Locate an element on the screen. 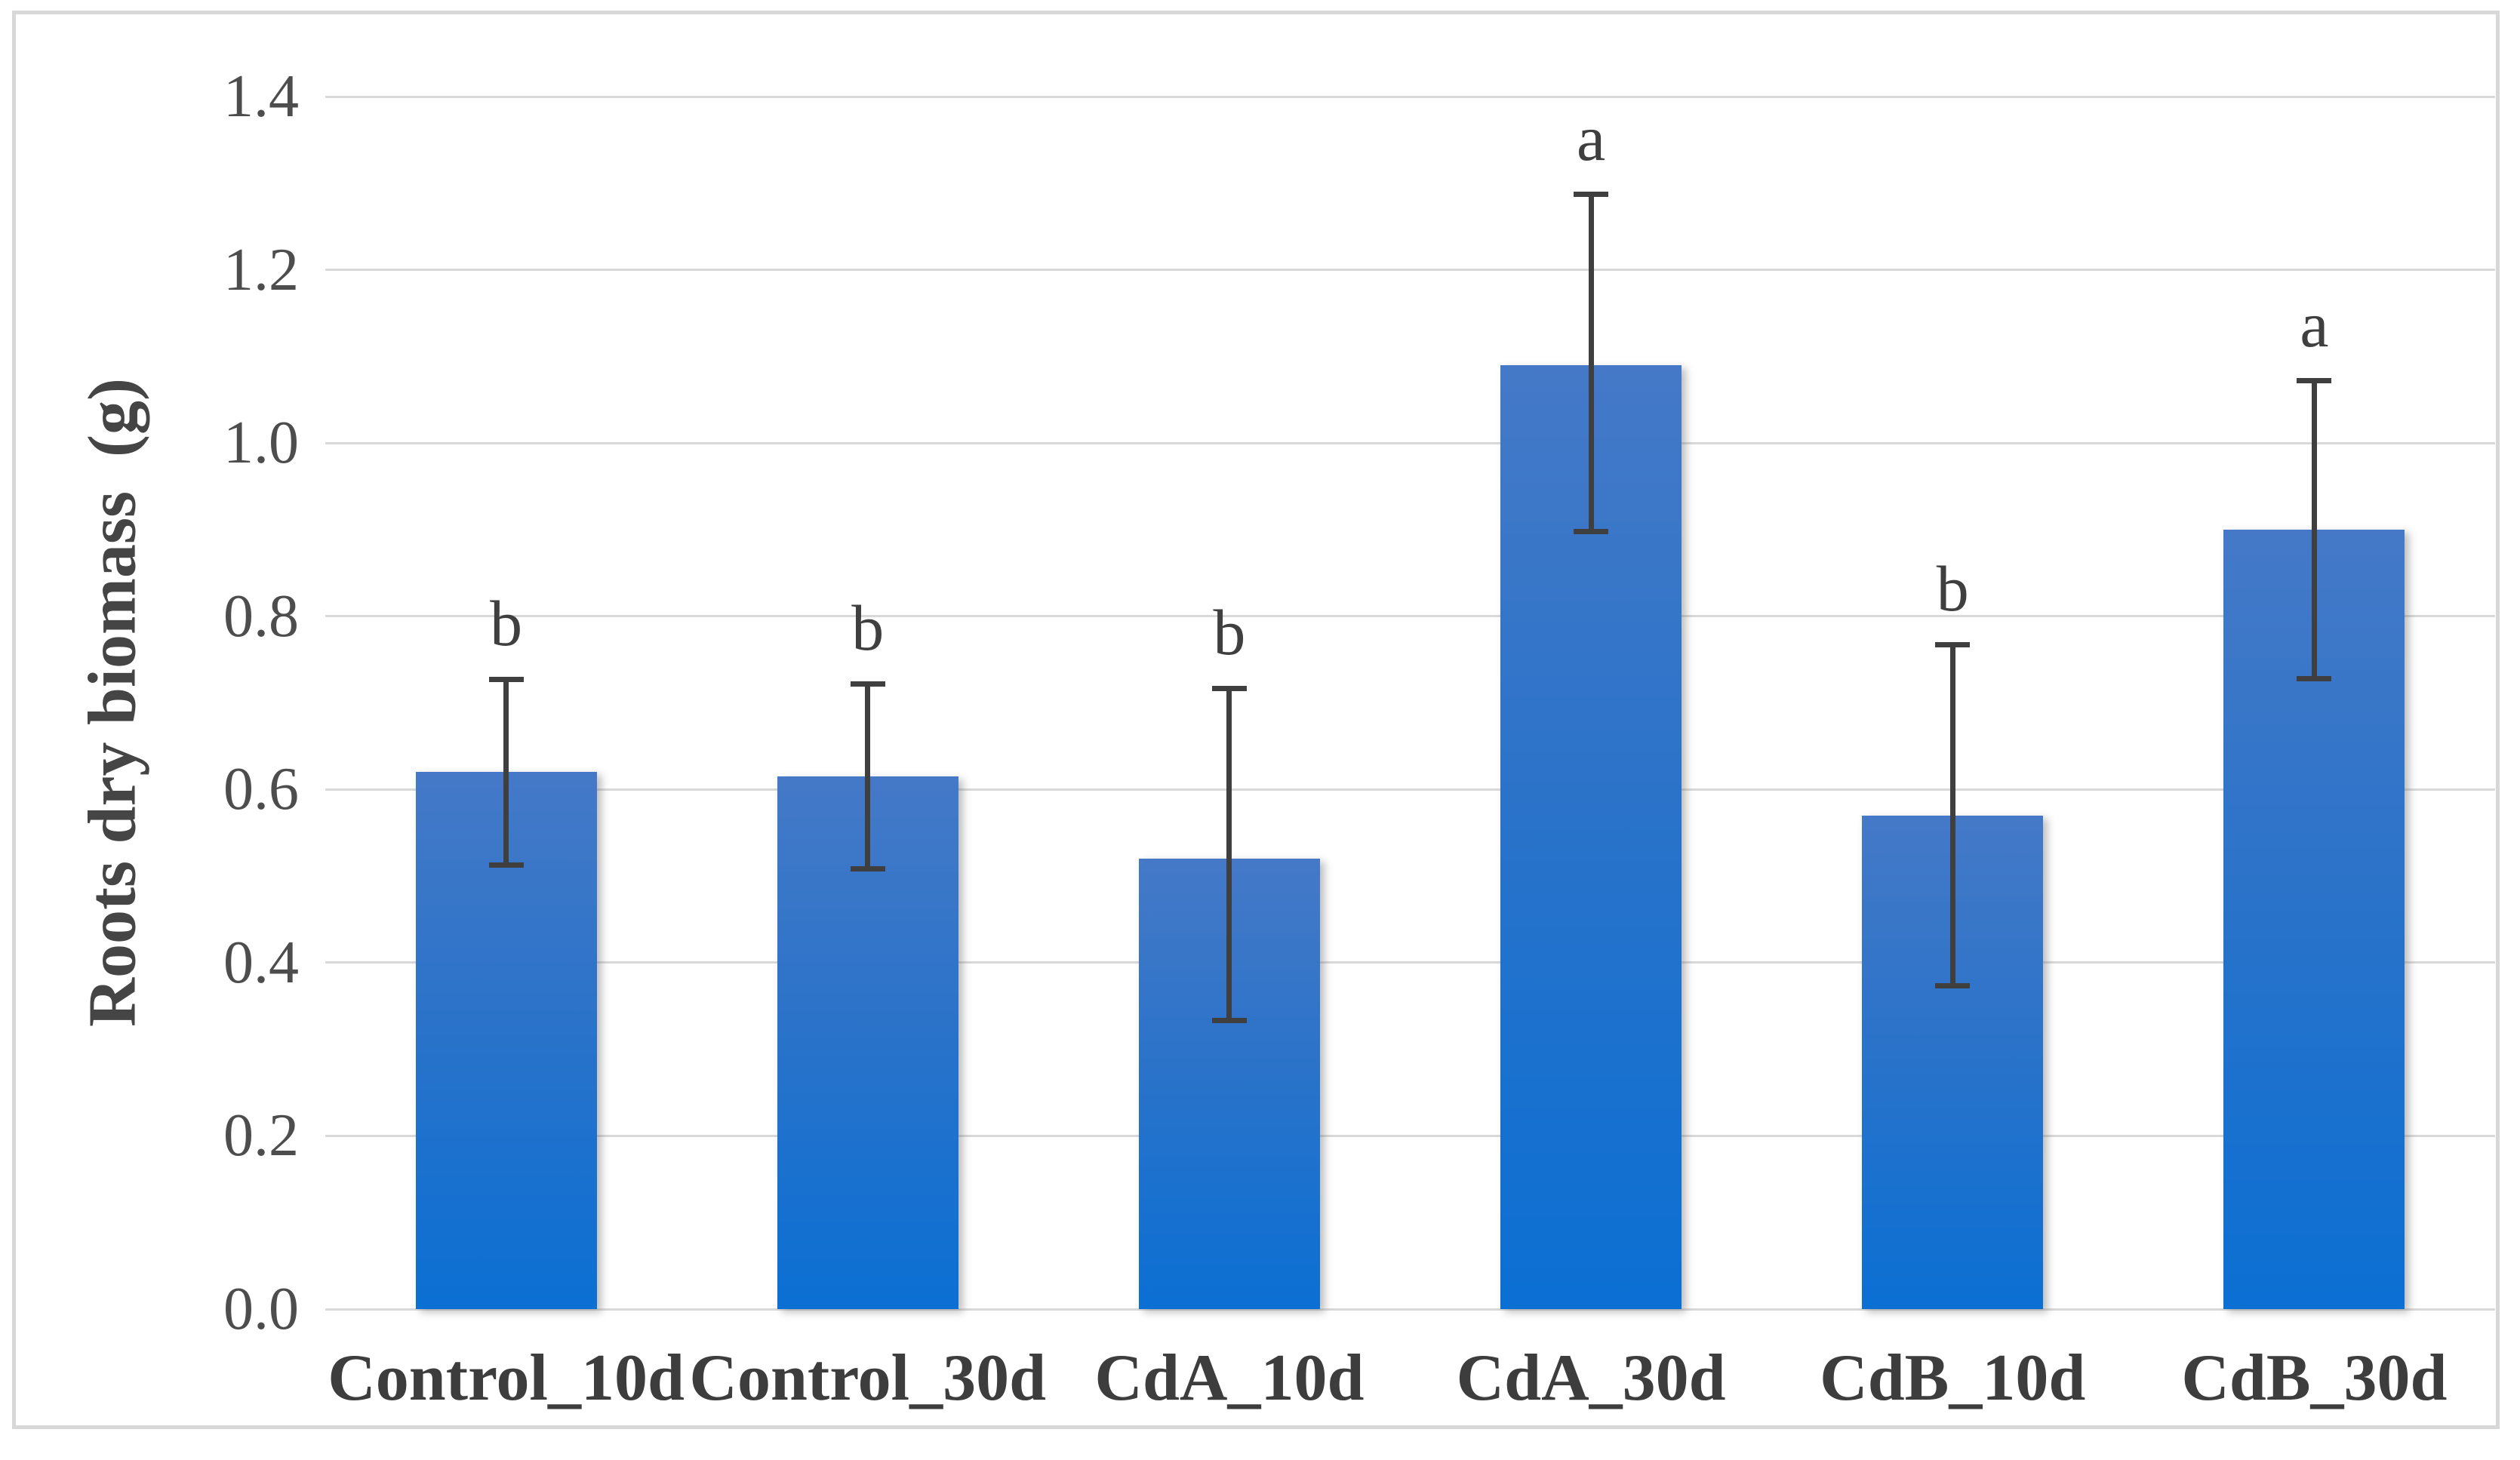  error-cap-top-CdA_30d is located at coordinates (1591, 195).